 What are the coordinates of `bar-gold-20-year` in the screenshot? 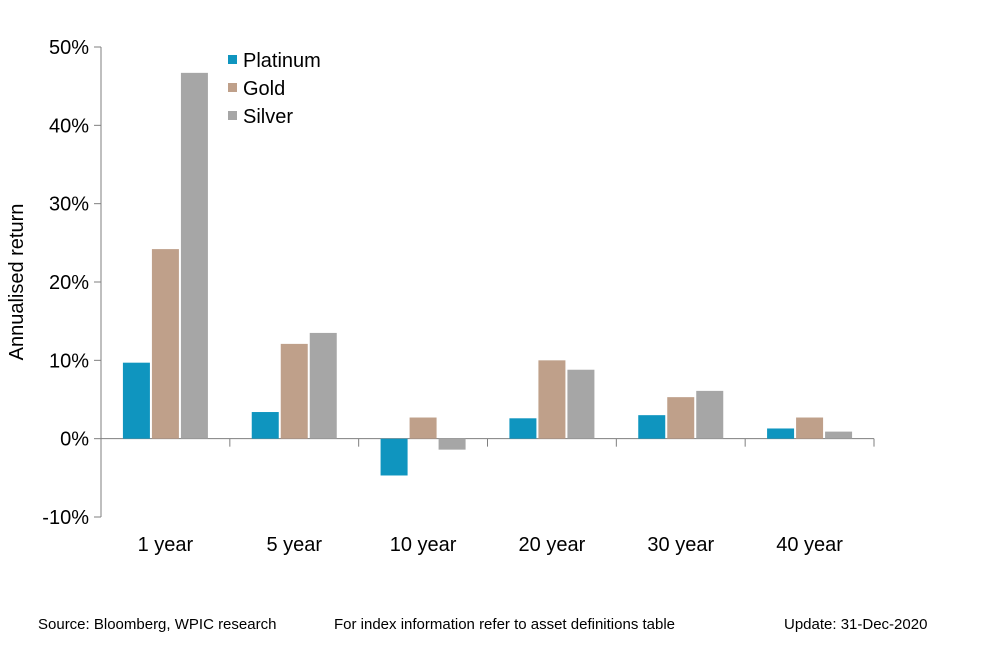 It's located at (552, 399).